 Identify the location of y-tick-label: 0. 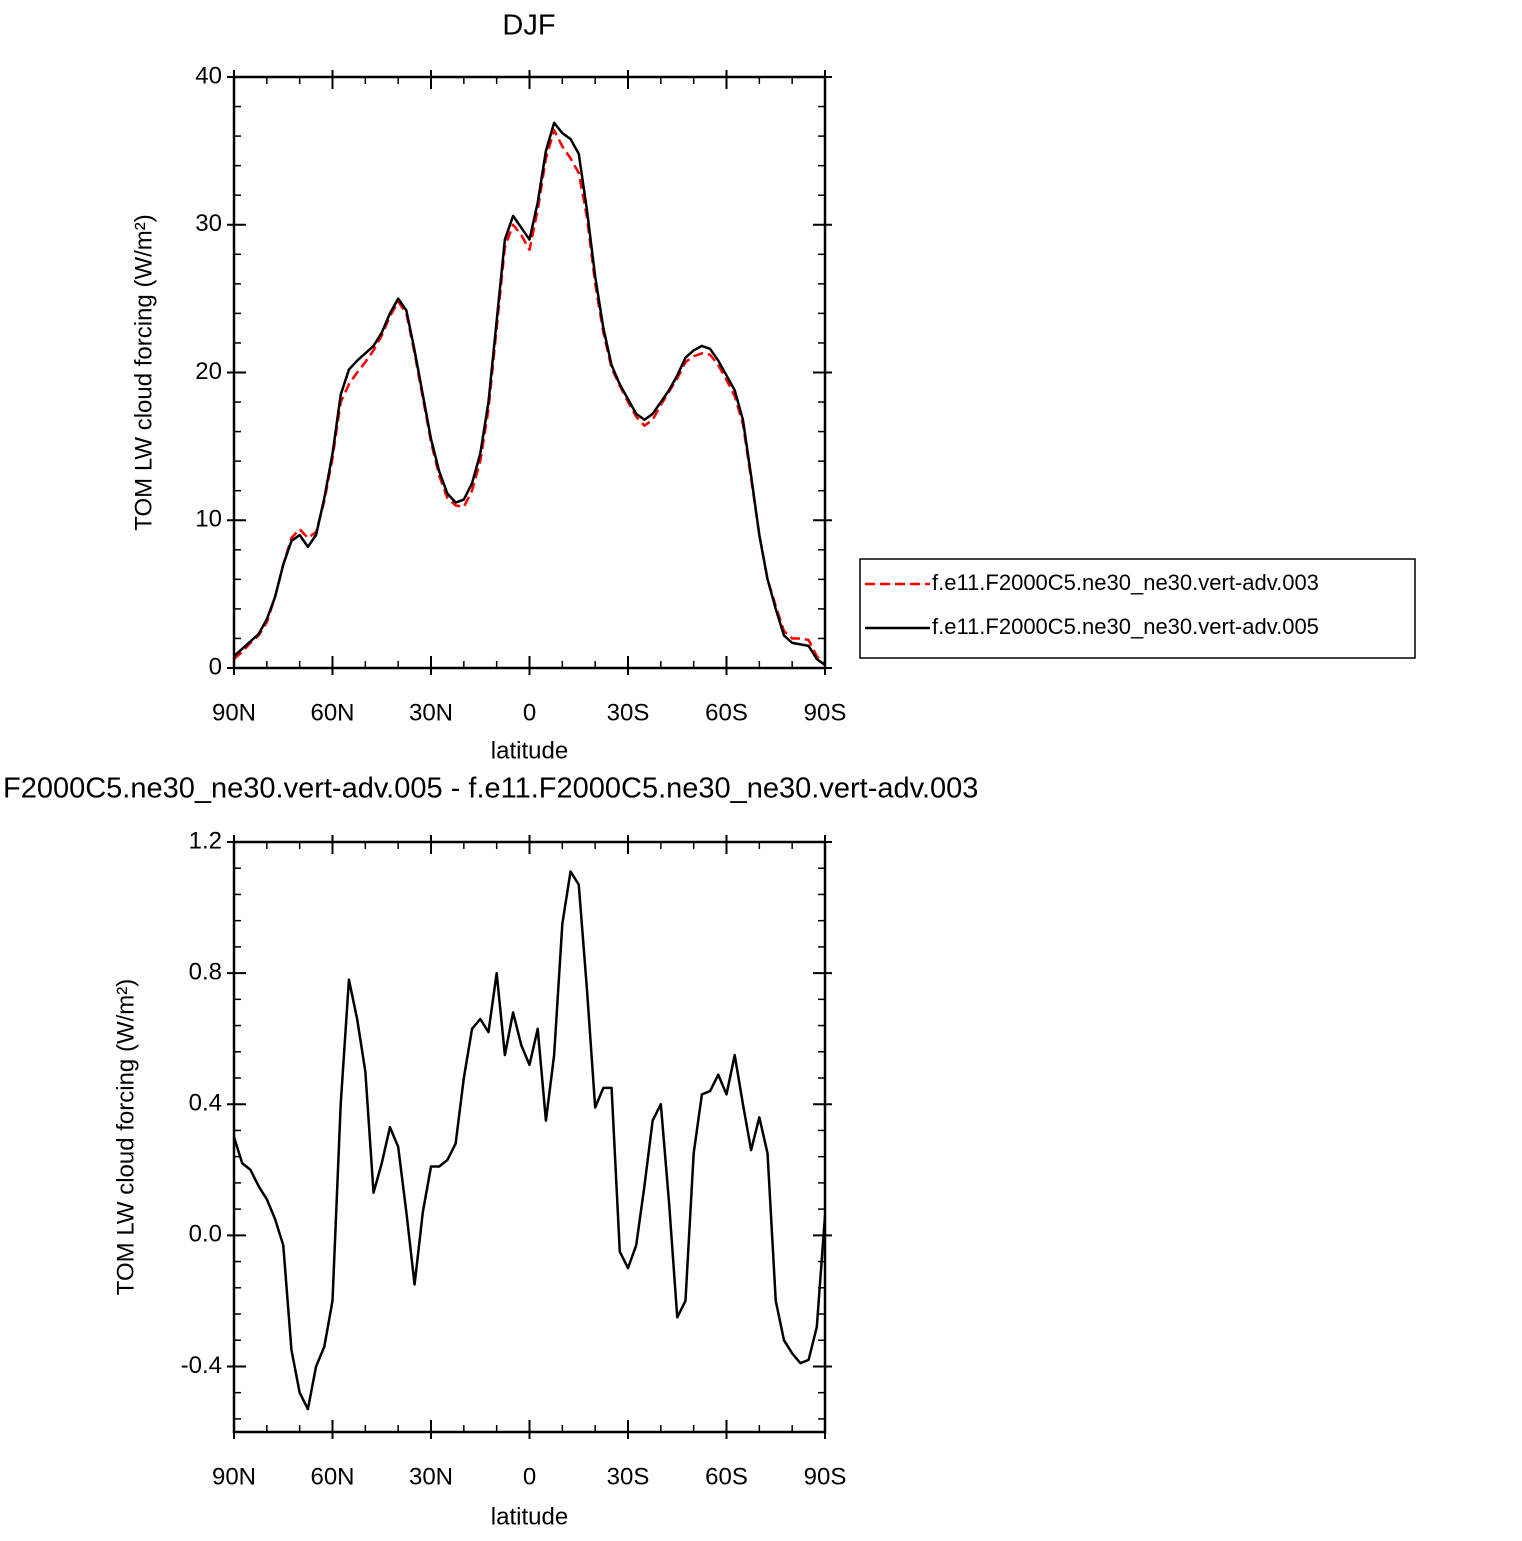
(215, 666).